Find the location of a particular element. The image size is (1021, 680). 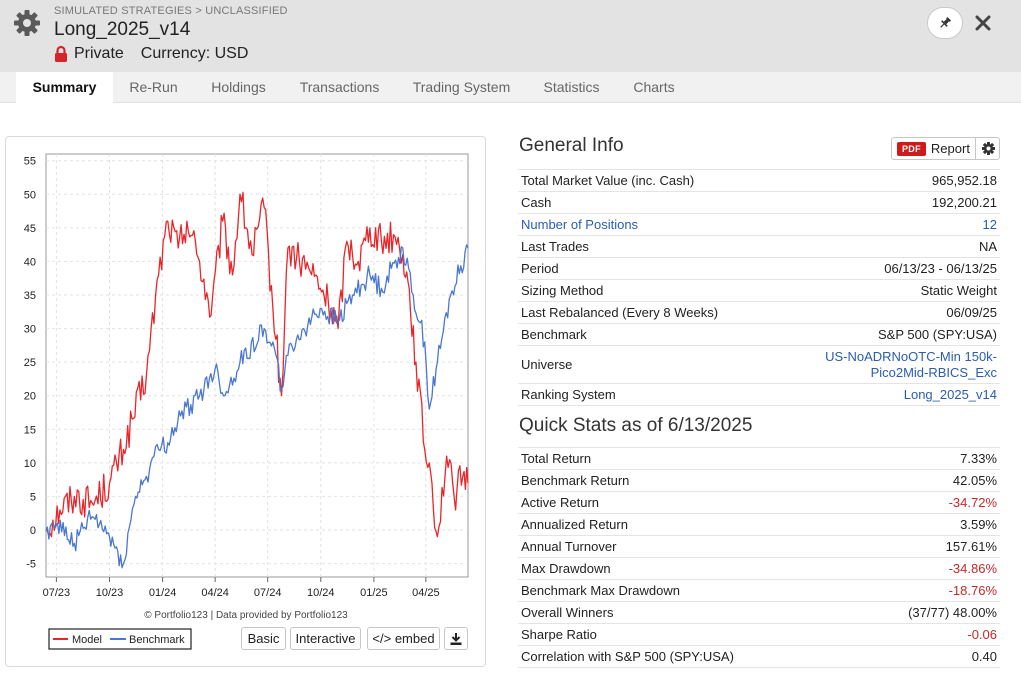

table-row: Total Market Value (inc. Cash) 965,952.18 is located at coordinates (759, 180).